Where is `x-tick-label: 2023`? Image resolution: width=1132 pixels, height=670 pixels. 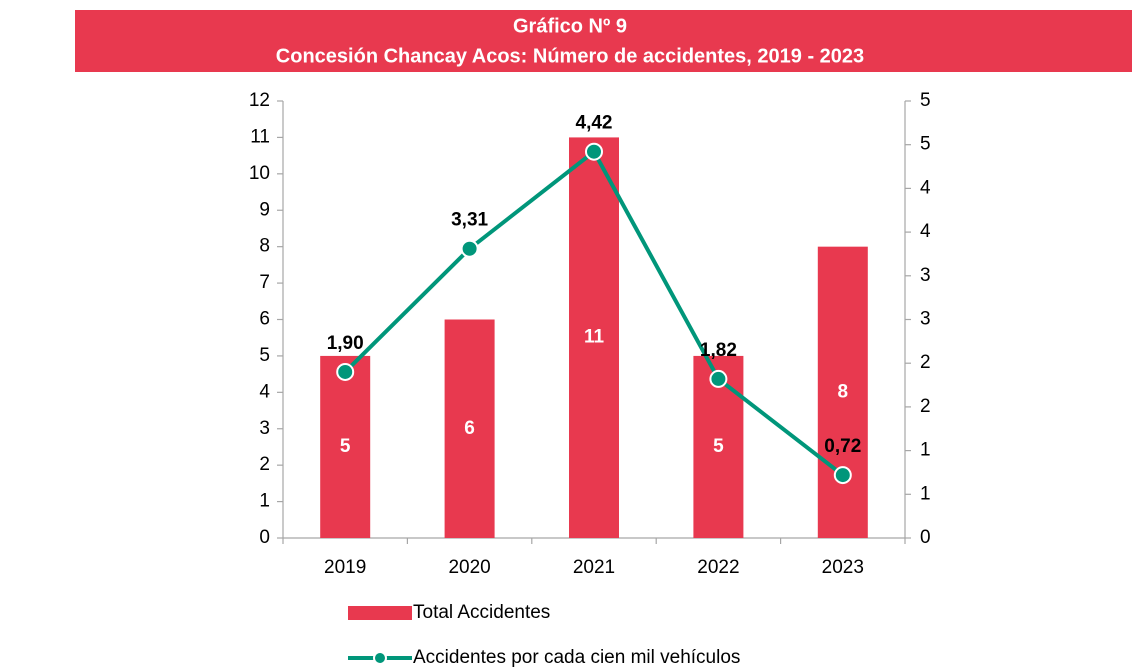 x-tick-label: 2023 is located at coordinates (843, 567).